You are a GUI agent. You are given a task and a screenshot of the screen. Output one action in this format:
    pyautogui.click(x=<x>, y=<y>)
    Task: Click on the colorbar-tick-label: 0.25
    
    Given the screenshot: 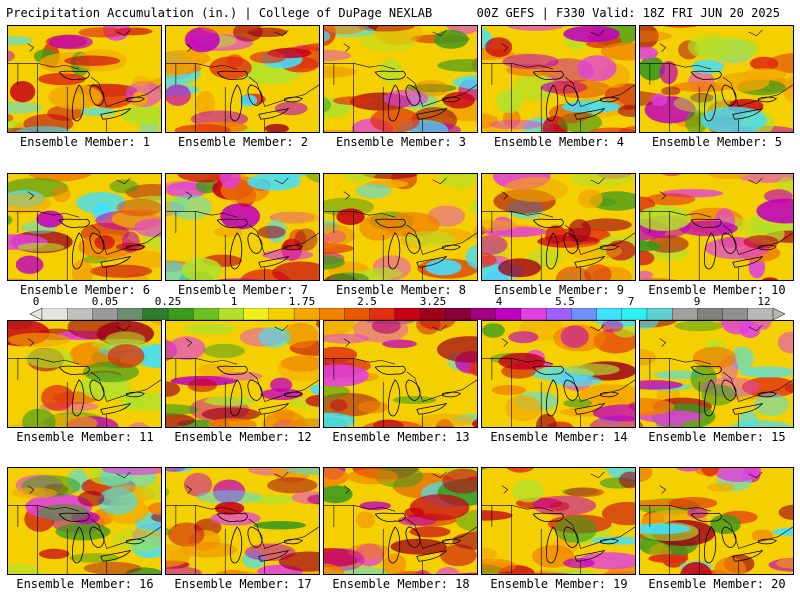 What is the action you would take?
    pyautogui.click(x=168, y=301)
    